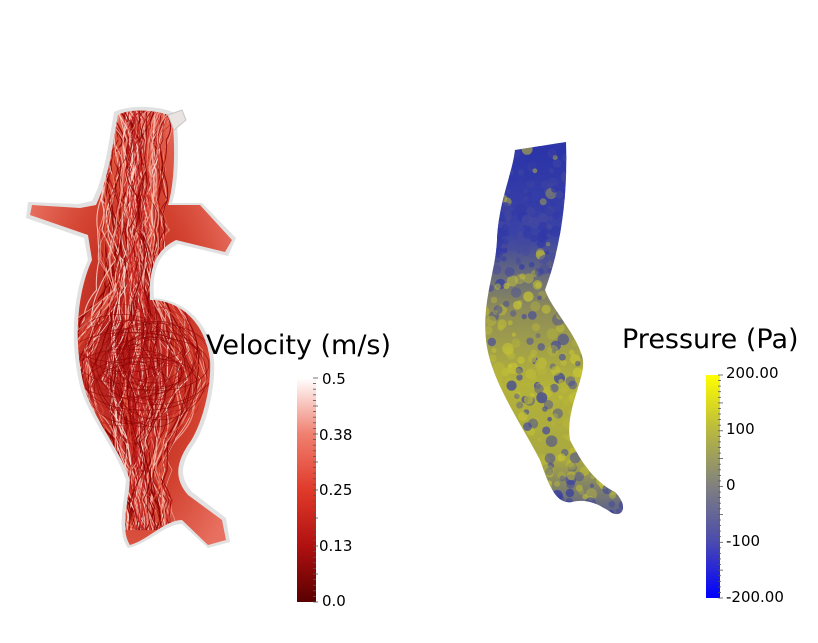  What do you see at coordinates (752, 373) in the screenshot?
I see `pressure-tick-label: 200.00` at bounding box center [752, 373].